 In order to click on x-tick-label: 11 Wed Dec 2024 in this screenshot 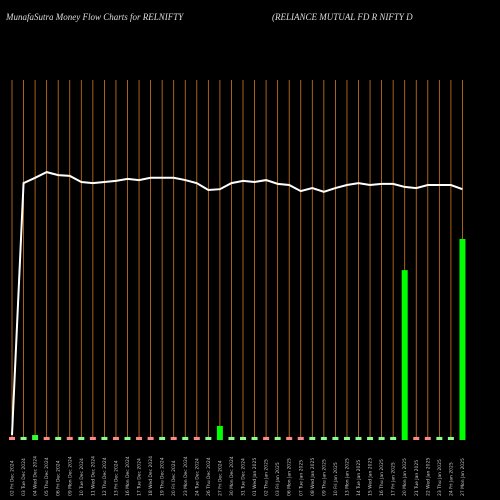, I will do `click(93, 476)`.